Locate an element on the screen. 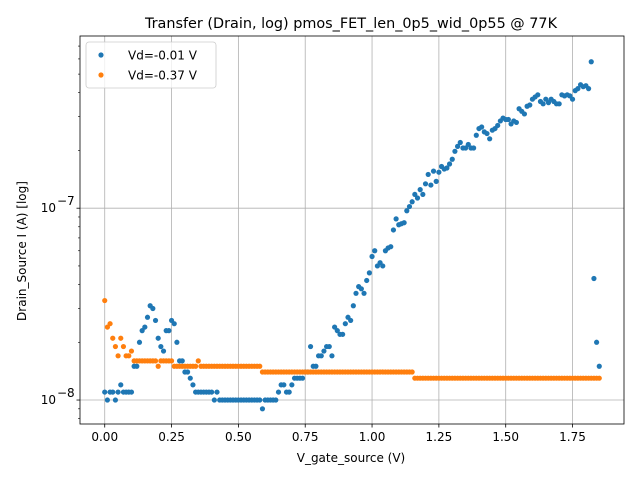 This screenshot has height=480, width=640. x-tick-label: 0.50 is located at coordinates (238, 437).